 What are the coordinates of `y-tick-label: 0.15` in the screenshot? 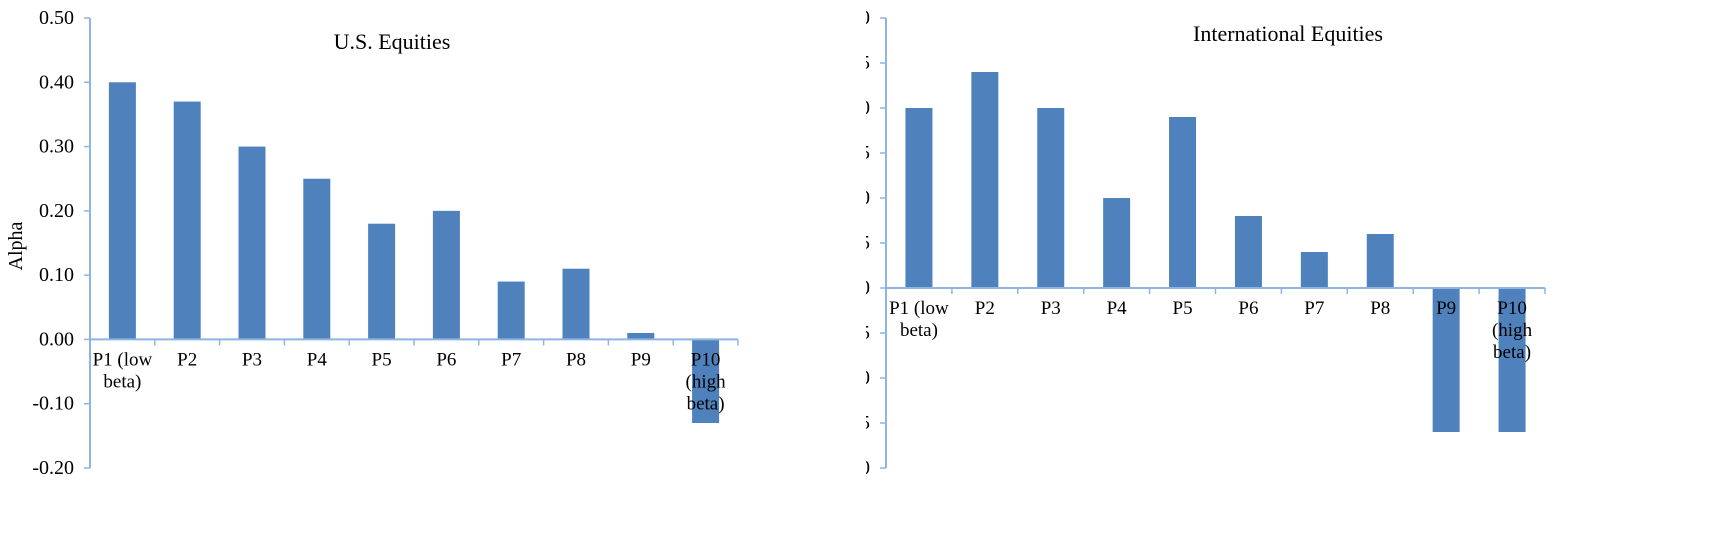 It's located at (868, 153).